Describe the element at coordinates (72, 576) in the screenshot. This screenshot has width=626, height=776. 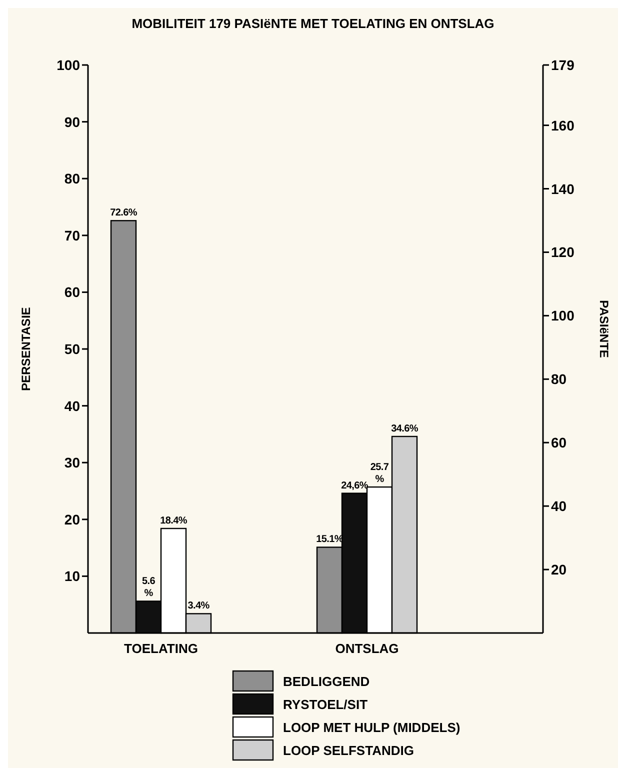
I see `y-tick-label: 10` at that location.